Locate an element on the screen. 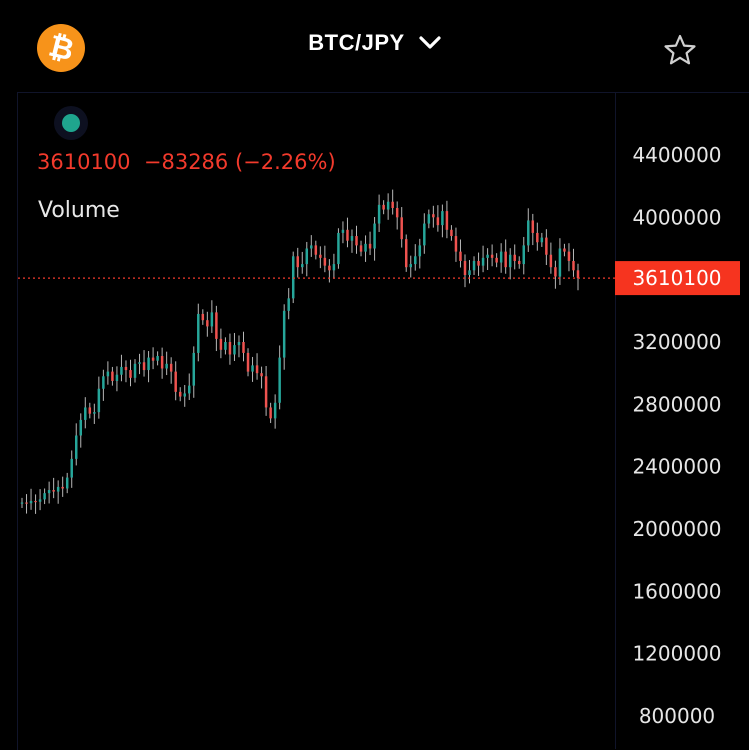 This screenshot has height=750, width=749. bitcoin-logo-icon: ₿ is located at coordinates (61, 48).